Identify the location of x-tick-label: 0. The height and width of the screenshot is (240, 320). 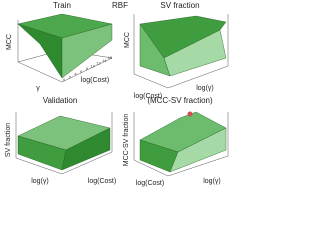
(64, 79).